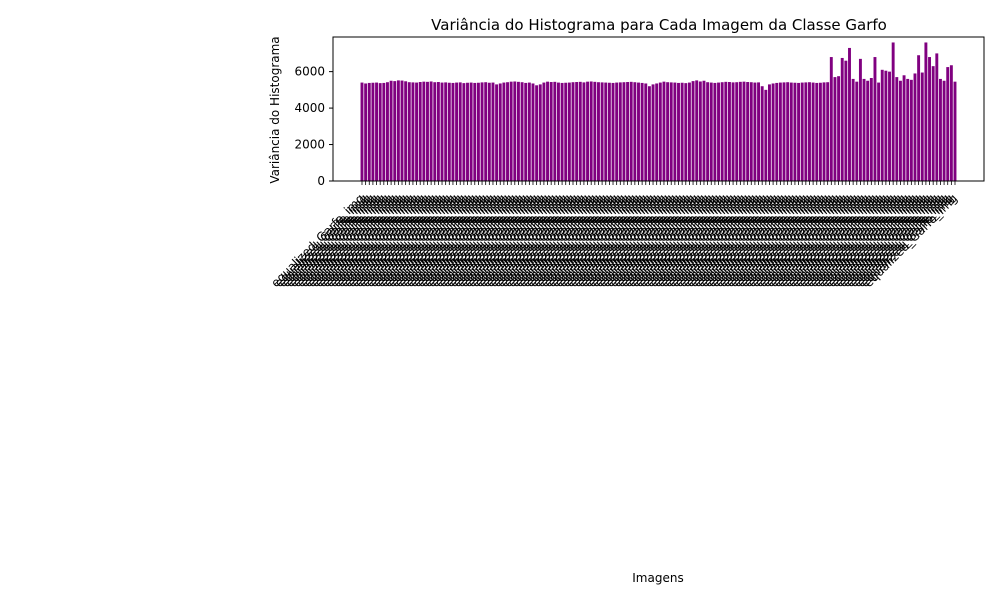 The height and width of the screenshot is (600, 1000). Describe the element at coordinates (309, 108) in the screenshot. I see `y-tick-label: 4000` at that location.